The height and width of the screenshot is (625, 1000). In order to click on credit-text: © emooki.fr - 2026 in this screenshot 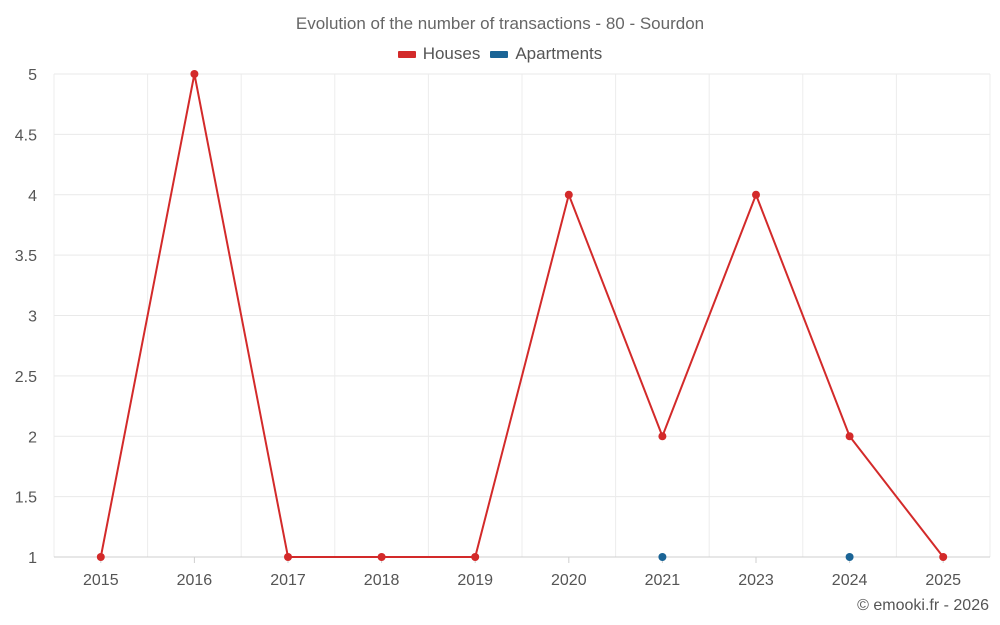, I will do `click(923, 605)`.